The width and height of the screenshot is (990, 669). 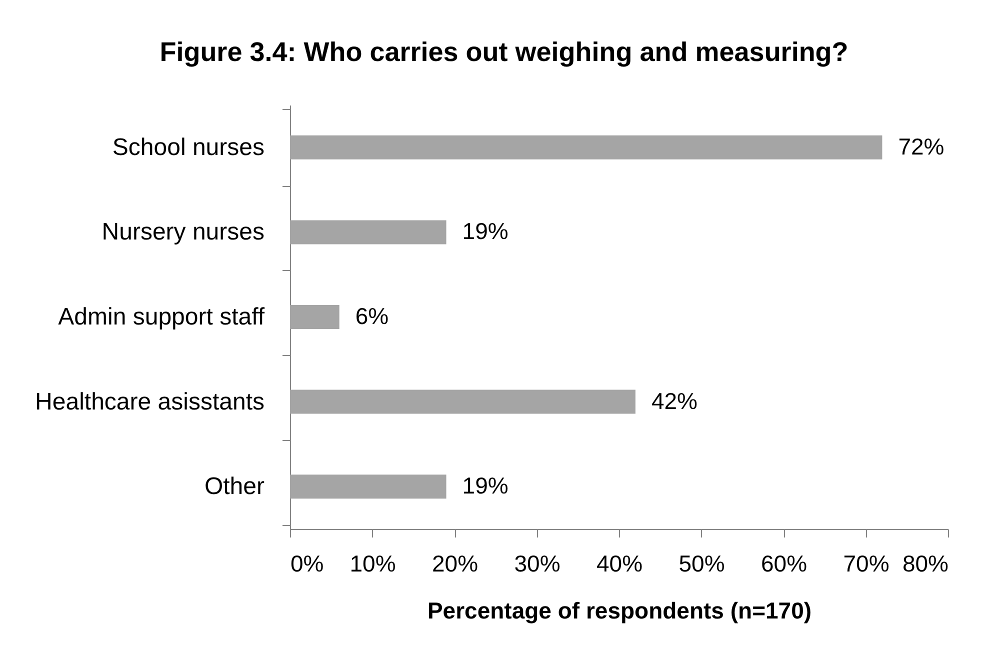 What do you see at coordinates (925, 563) in the screenshot?
I see `x-tick-label: 80%` at bounding box center [925, 563].